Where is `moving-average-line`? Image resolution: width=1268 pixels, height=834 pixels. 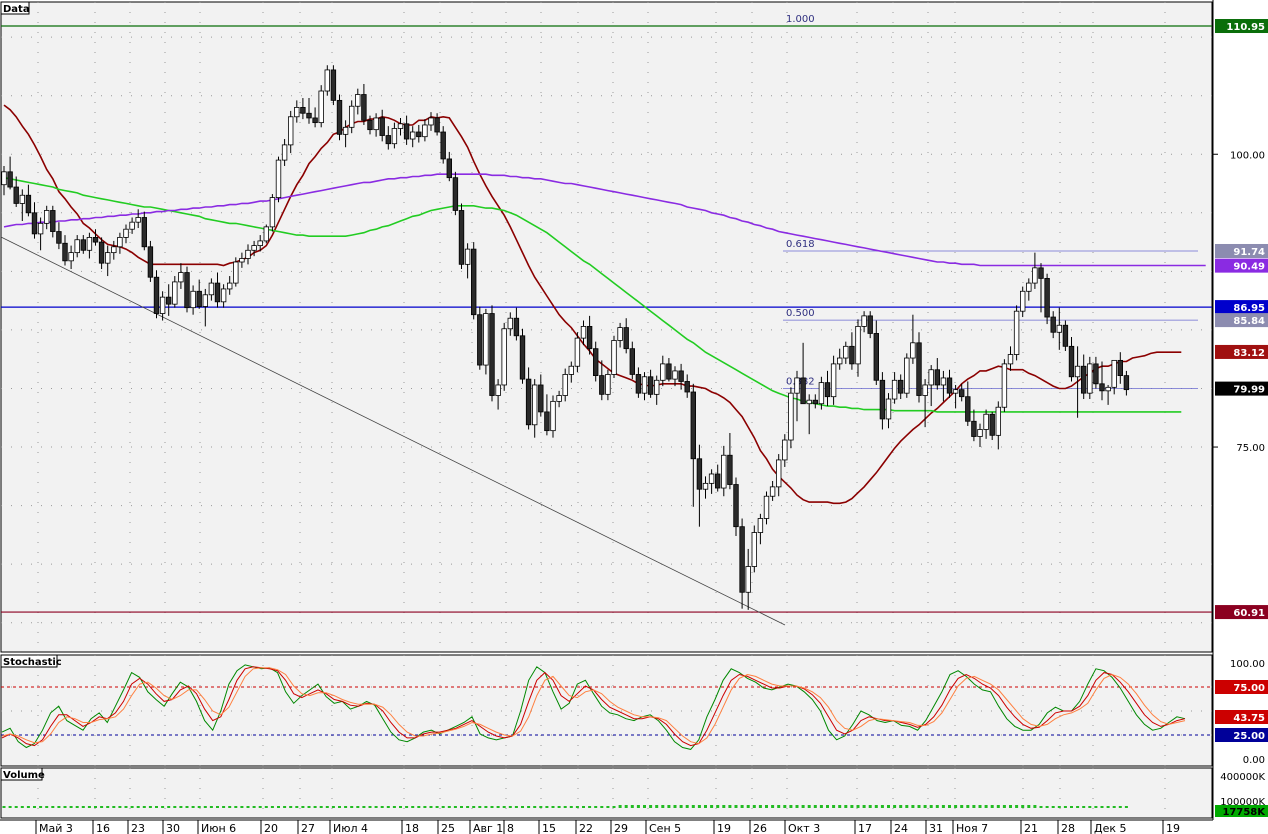 moving-average-line is located at coordinates (604, 220).